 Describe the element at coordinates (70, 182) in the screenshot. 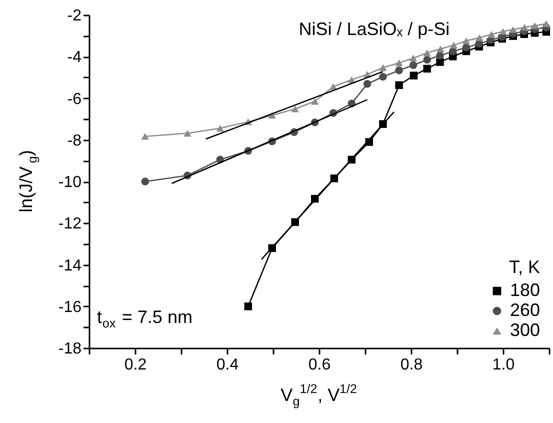

I see `y-tick-label: -10` at that location.